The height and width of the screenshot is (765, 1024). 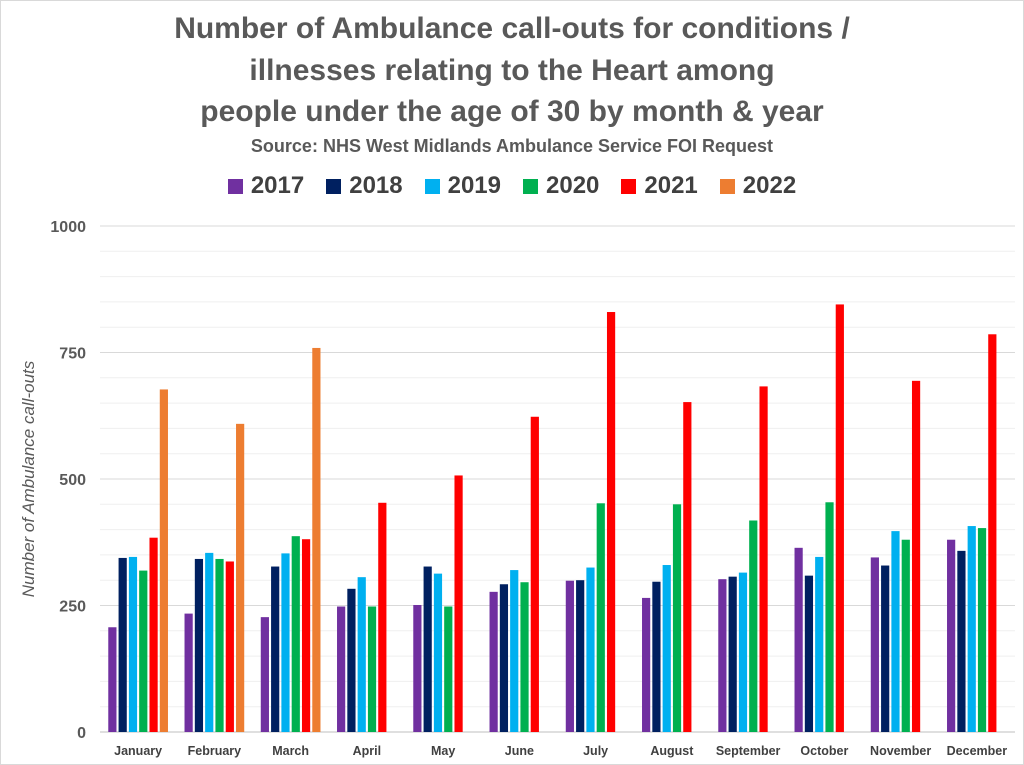 I want to click on bar-january-2020, so click(x=143, y=651).